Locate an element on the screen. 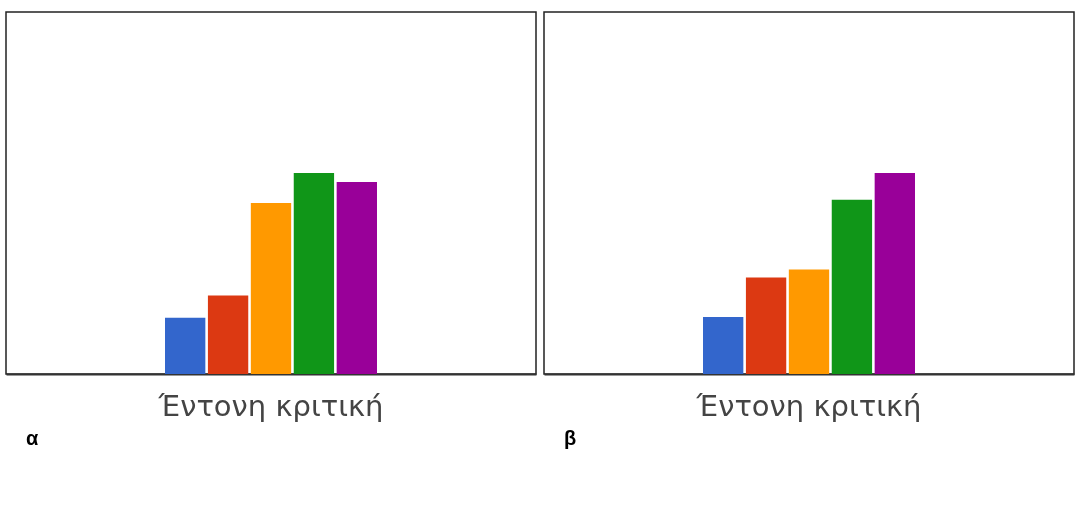 Image resolution: width=1082 pixels, height=506 pixels. text: α is located at coordinates (32, 438).